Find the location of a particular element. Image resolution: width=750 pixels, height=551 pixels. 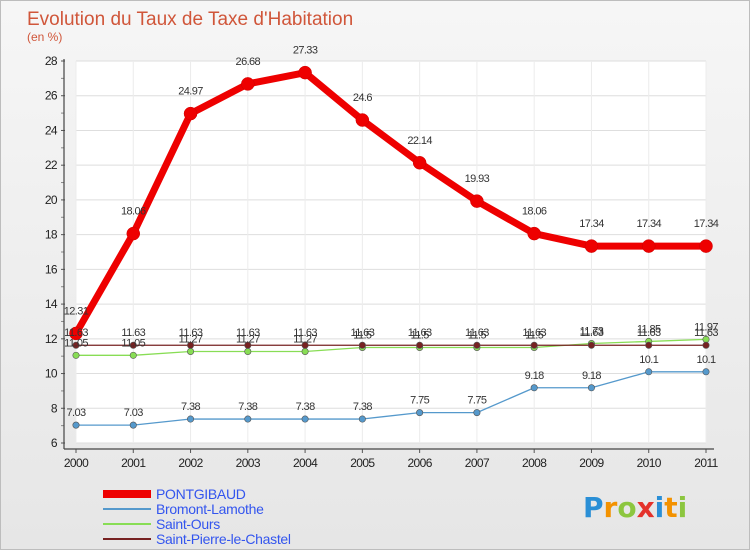

y-tick-label: 6 is located at coordinates (54, 443).